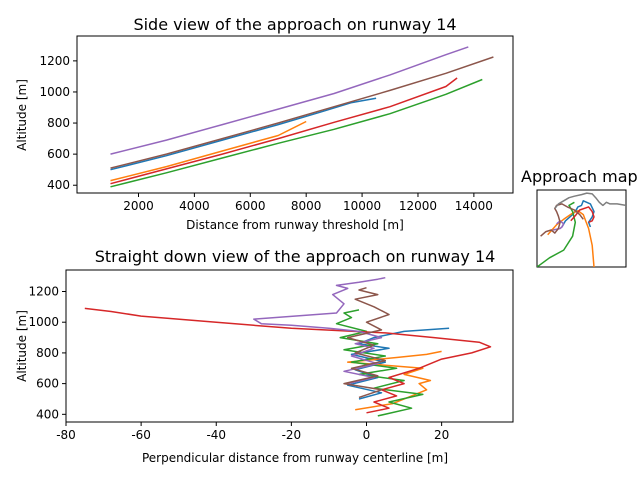 The height and width of the screenshot is (480, 640). I want to click on x-tick-label: 14000, so click(474, 206).